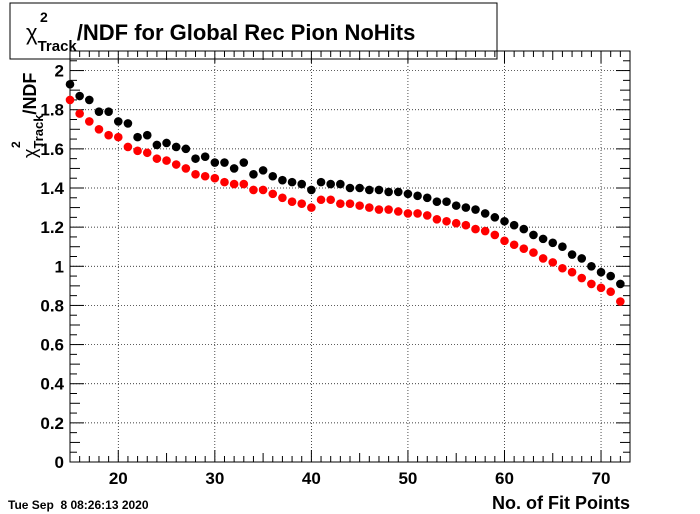  I want to click on y-tick-label: 1.4, so click(52, 188).